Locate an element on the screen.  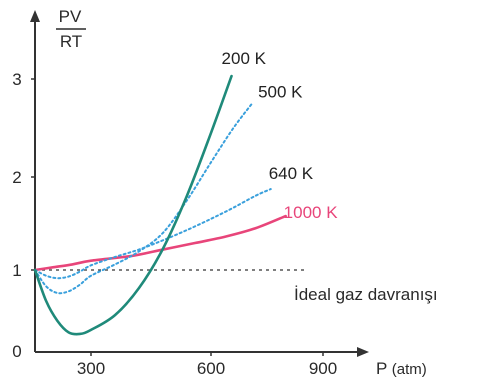
series-label-500k: 500 K is located at coordinates (280, 92).